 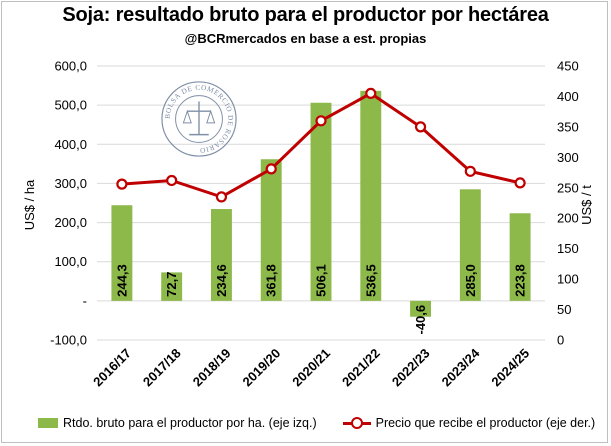 I want to click on right-tick-label: 250, so click(x=568, y=187).